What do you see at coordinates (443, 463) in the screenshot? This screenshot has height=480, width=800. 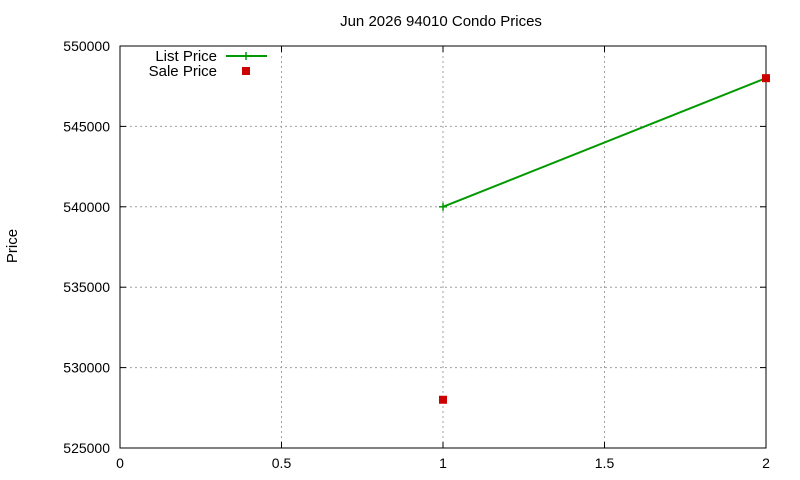 I see `x-tick-label: 1` at bounding box center [443, 463].